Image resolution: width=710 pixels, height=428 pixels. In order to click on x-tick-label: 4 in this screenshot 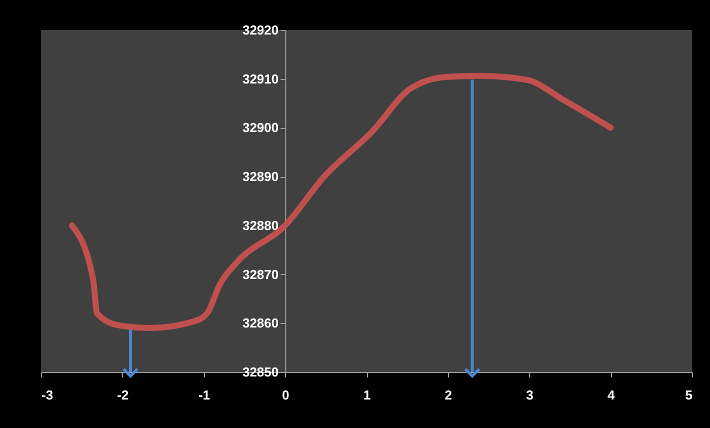, I will do `click(612, 395)`.